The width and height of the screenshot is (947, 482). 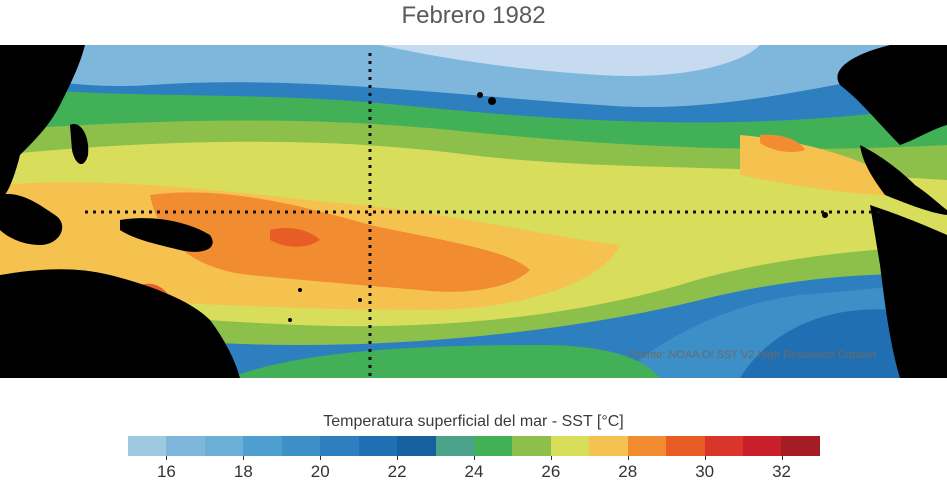 I want to click on colorbar-tick-label: 20, so click(x=320, y=471).